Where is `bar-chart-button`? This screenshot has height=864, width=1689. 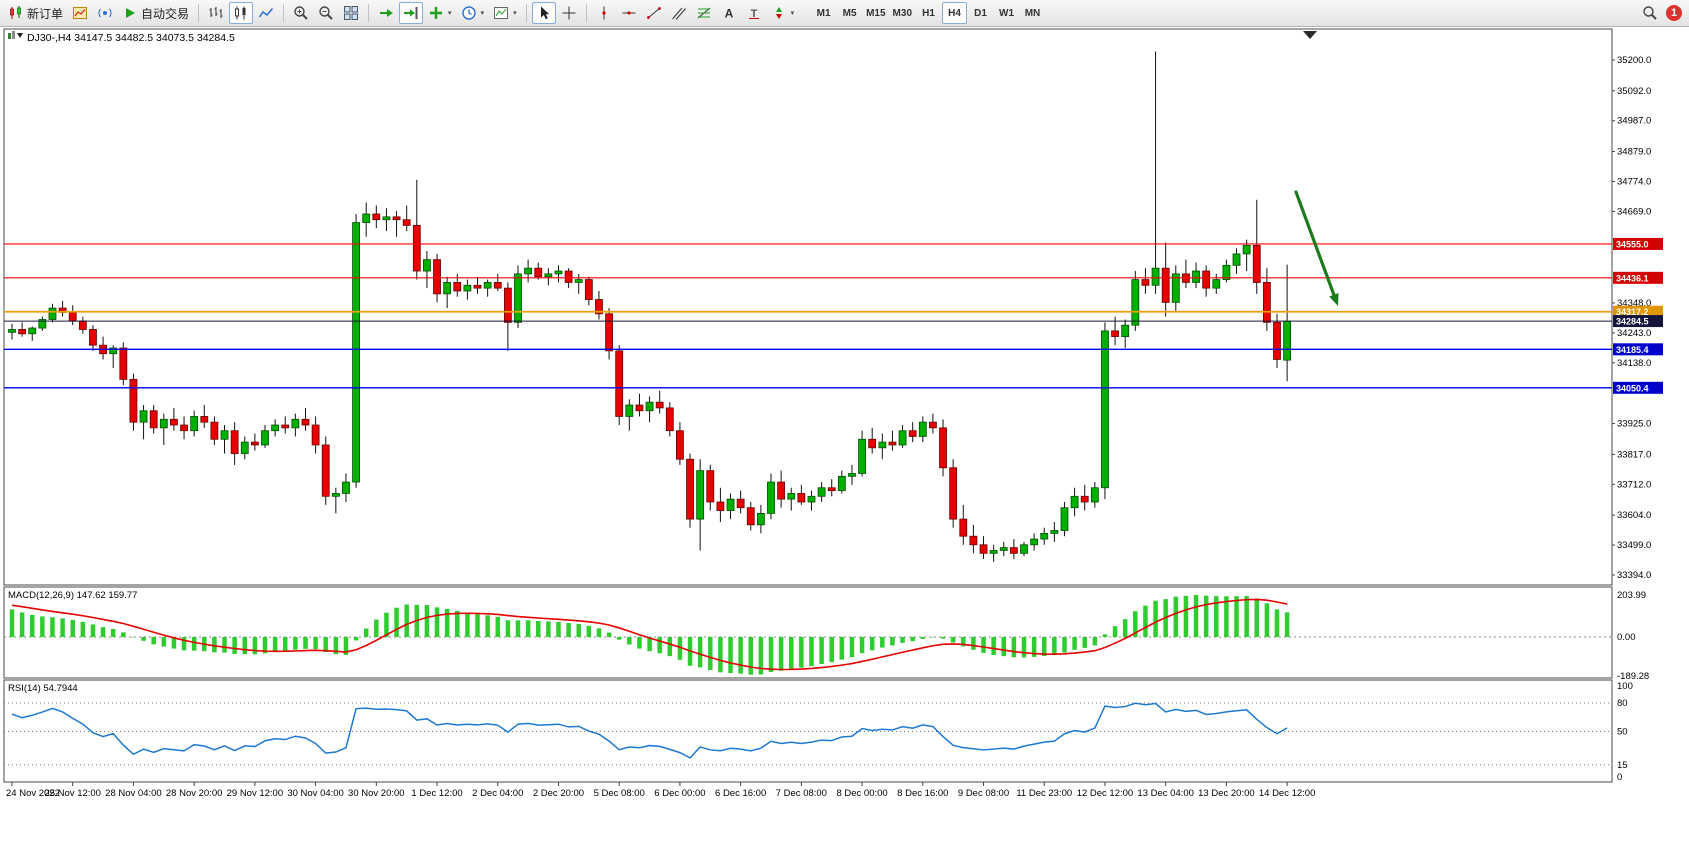 bar-chart-button is located at coordinates (216, 13).